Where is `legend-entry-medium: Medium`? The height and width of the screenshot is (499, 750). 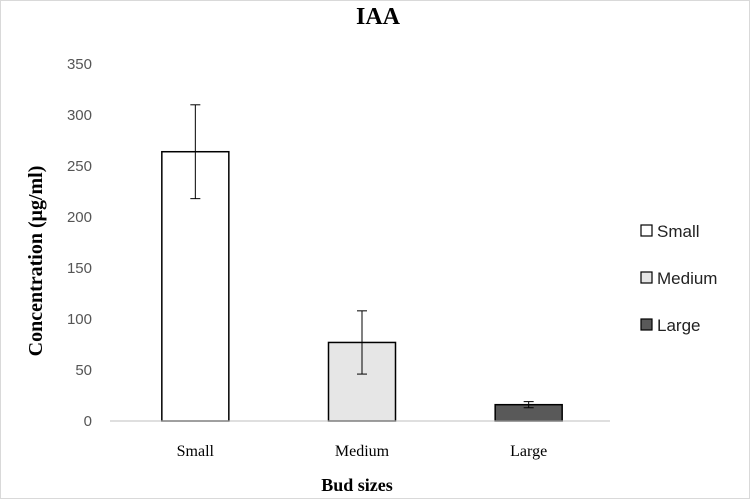 legend-entry-medium: Medium is located at coordinates (678, 278).